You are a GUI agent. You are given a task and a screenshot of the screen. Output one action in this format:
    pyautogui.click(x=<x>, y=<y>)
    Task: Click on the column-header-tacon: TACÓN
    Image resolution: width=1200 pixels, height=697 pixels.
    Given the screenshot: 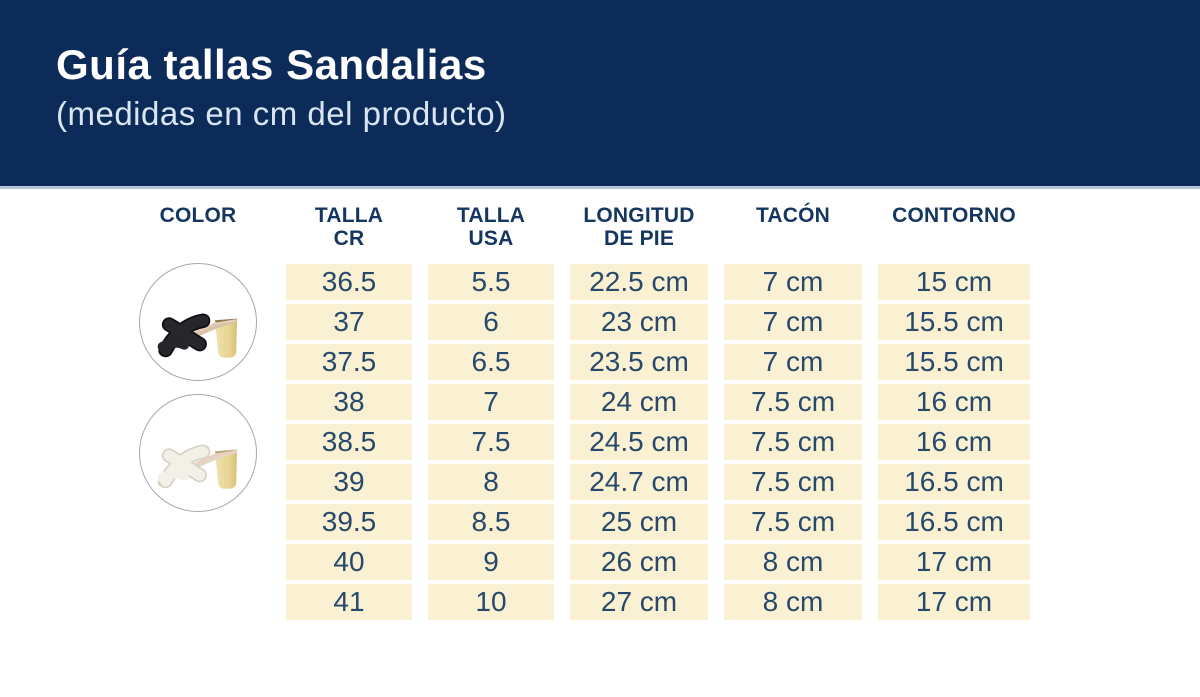 What is the action you would take?
    pyautogui.click(x=793, y=215)
    